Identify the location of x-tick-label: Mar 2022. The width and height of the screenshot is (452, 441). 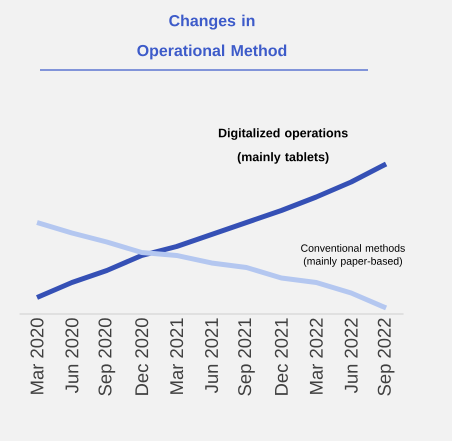
(316, 356).